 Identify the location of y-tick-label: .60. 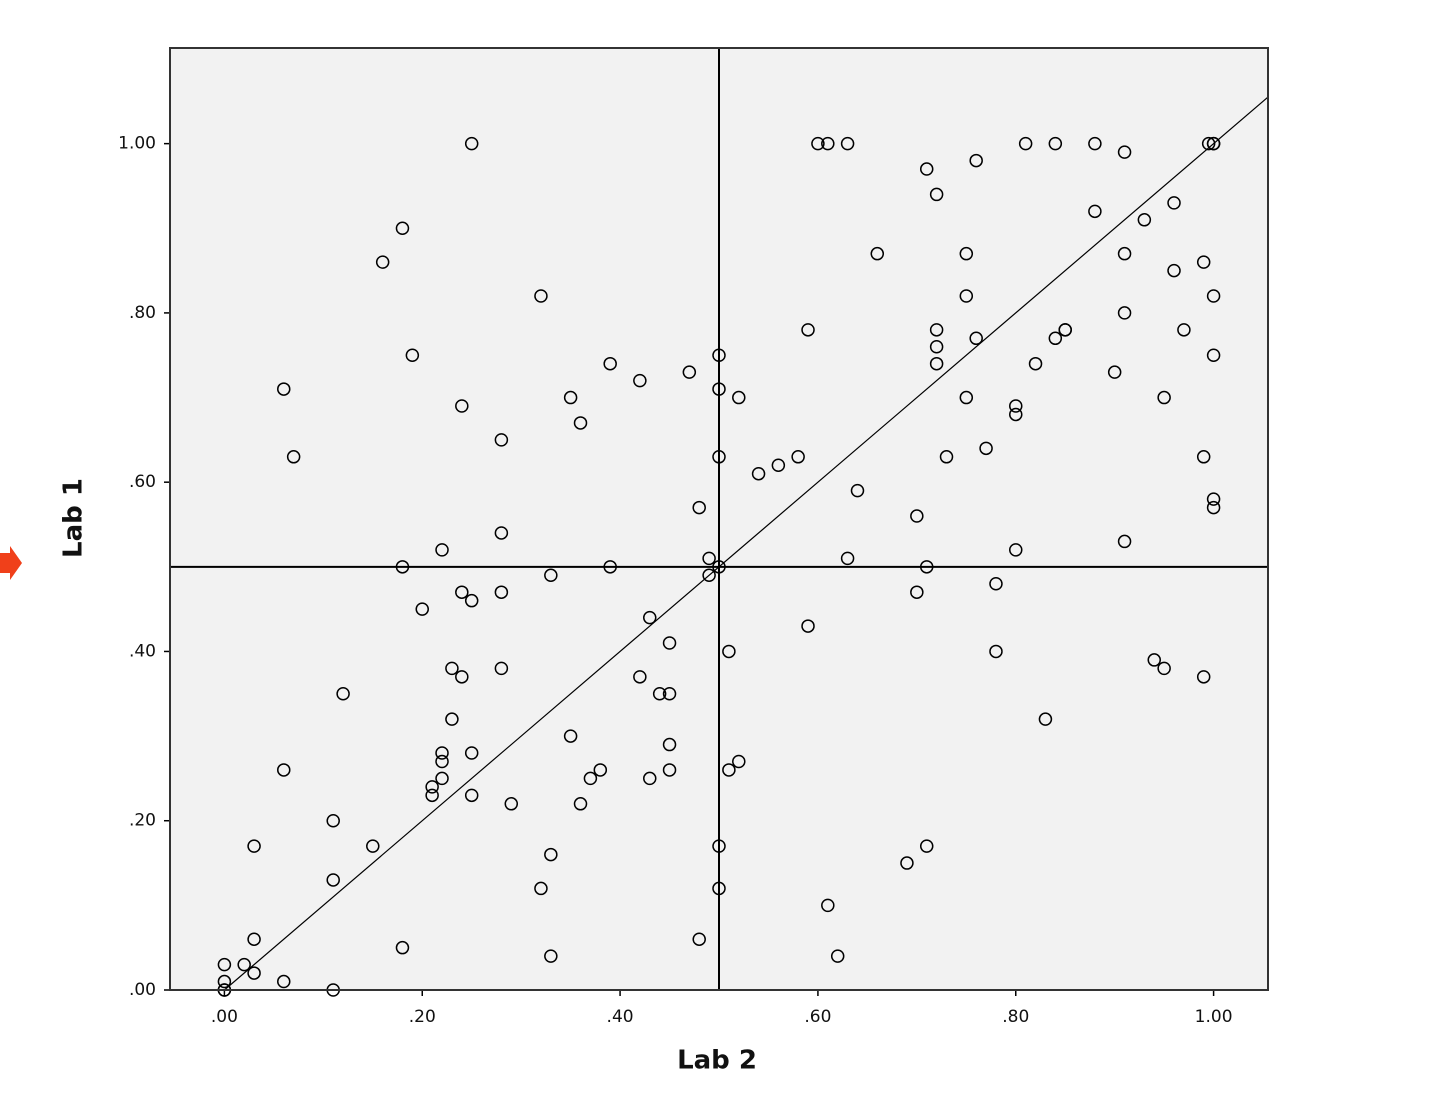
(142, 482).